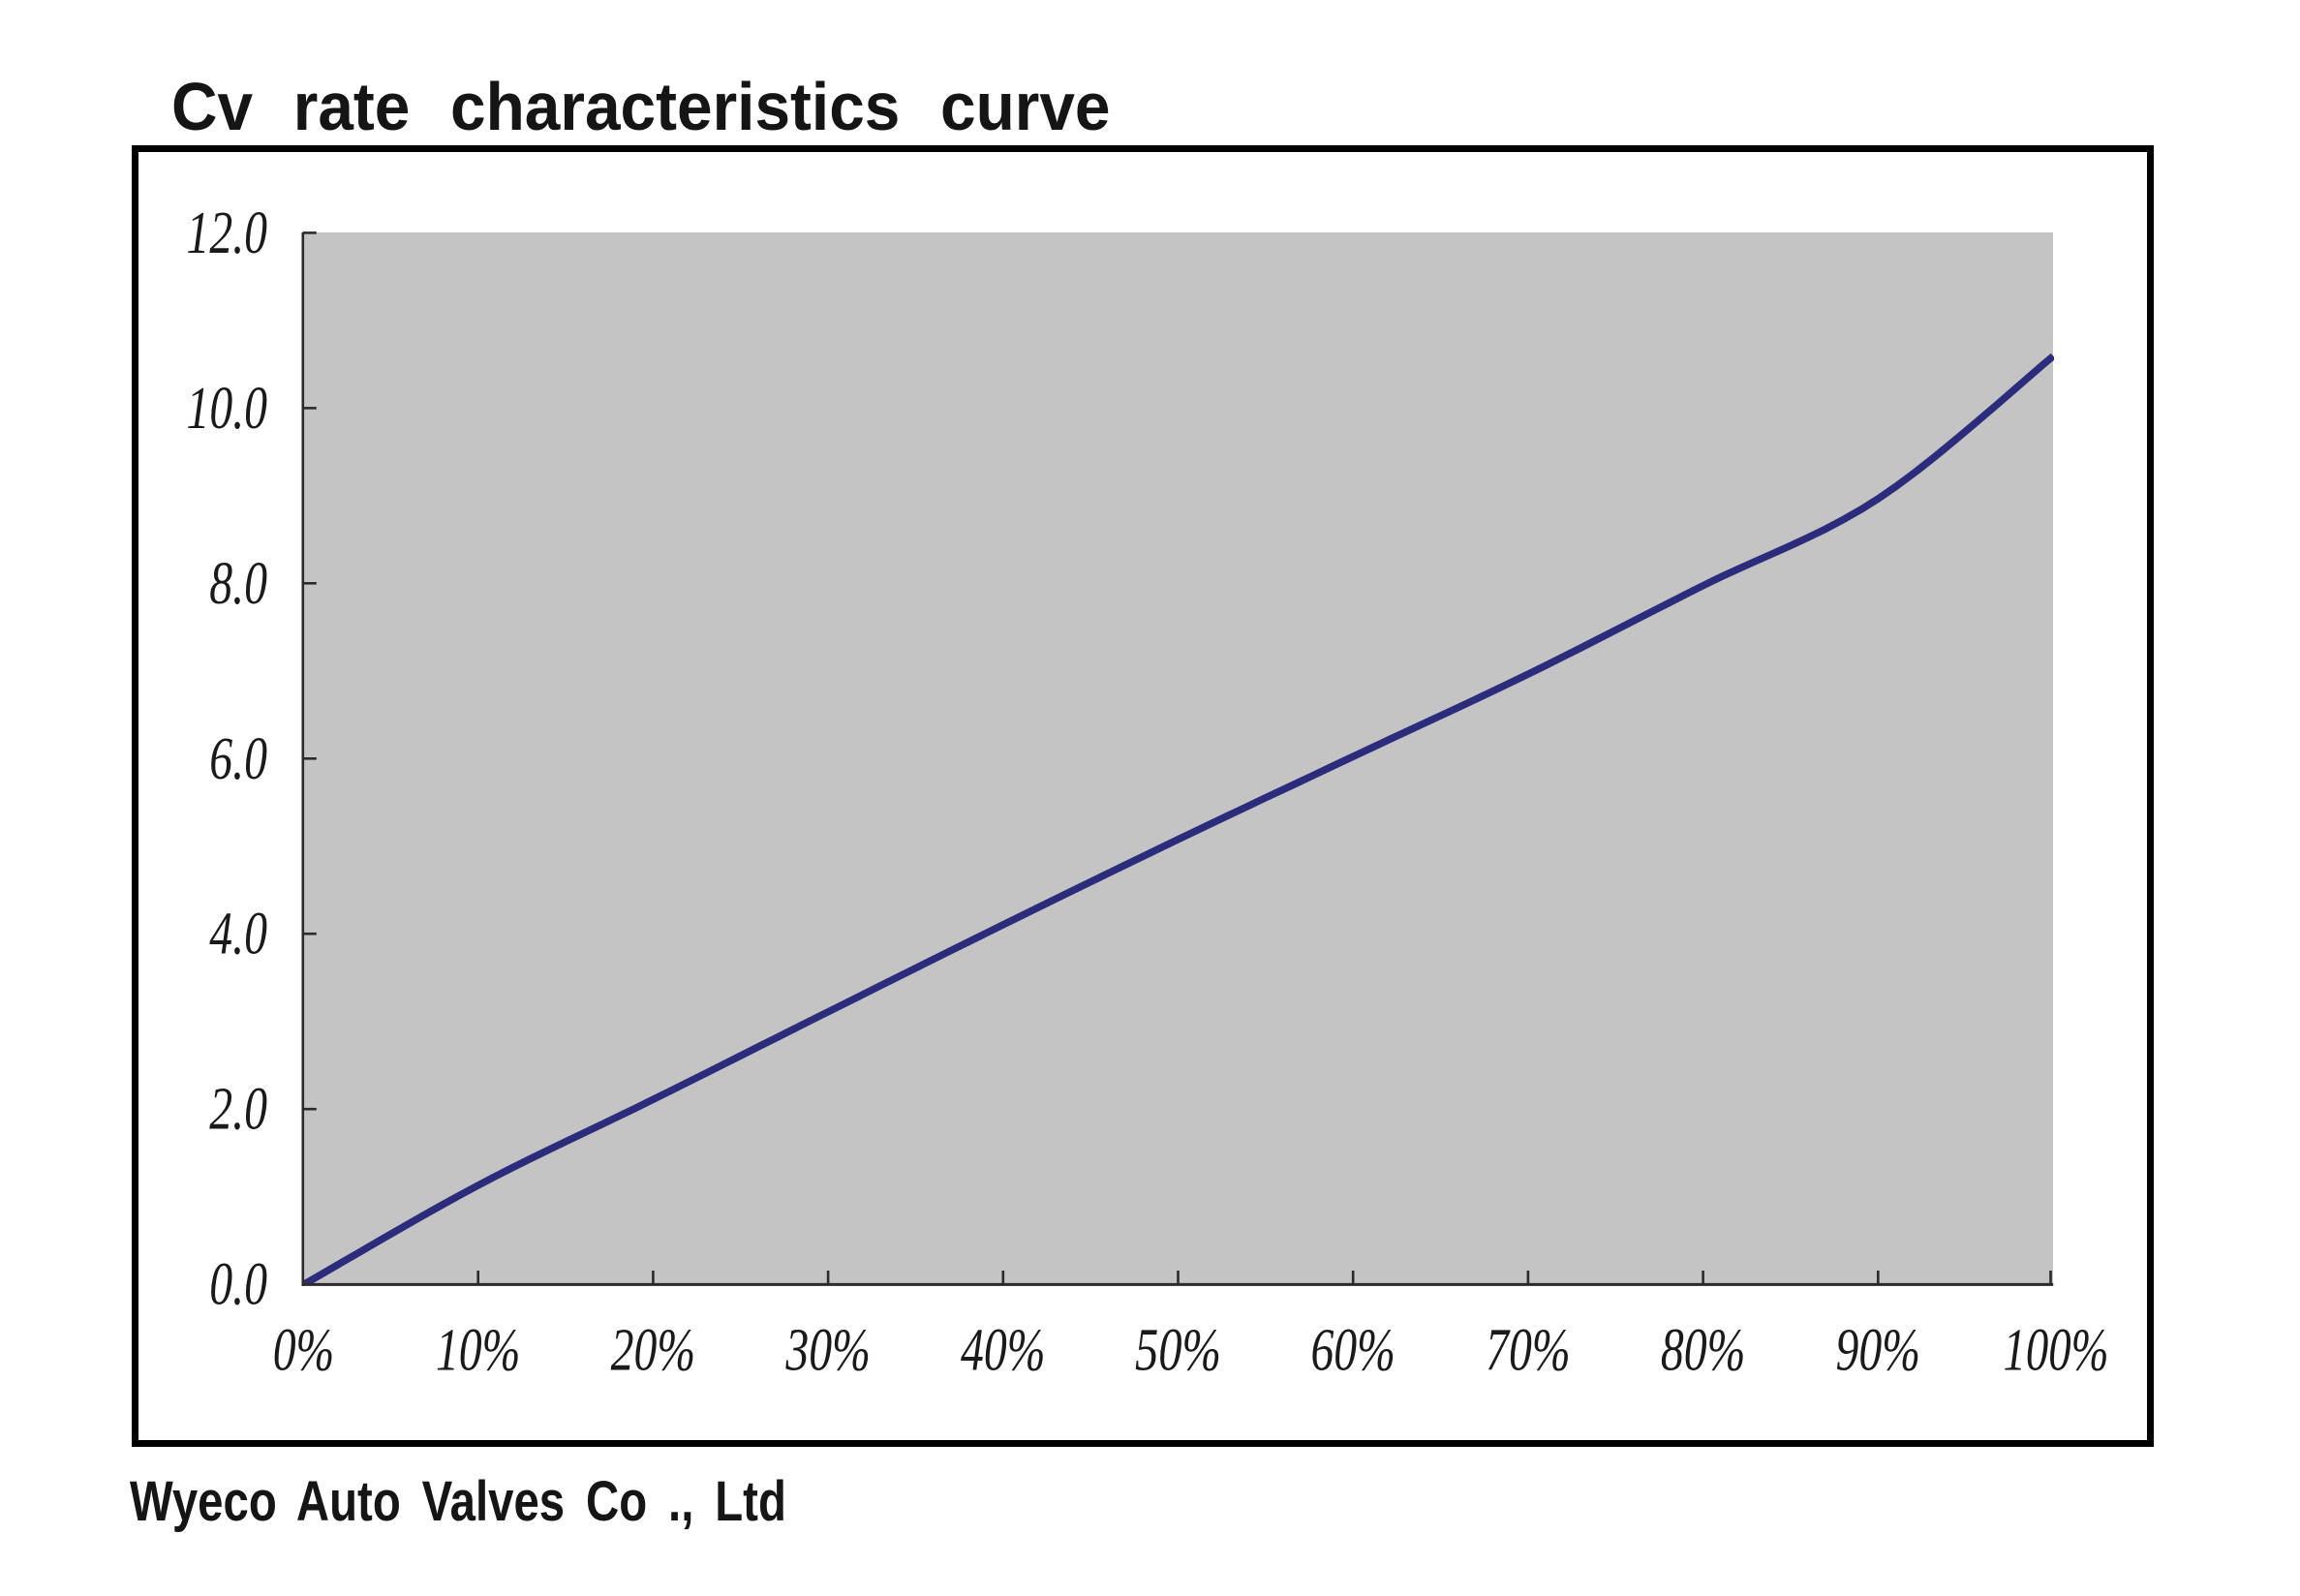 Image resolution: width=2300 pixels, height=1596 pixels. Describe the element at coordinates (1178, 1351) in the screenshot. I see `svg-text: 50%` at that location.